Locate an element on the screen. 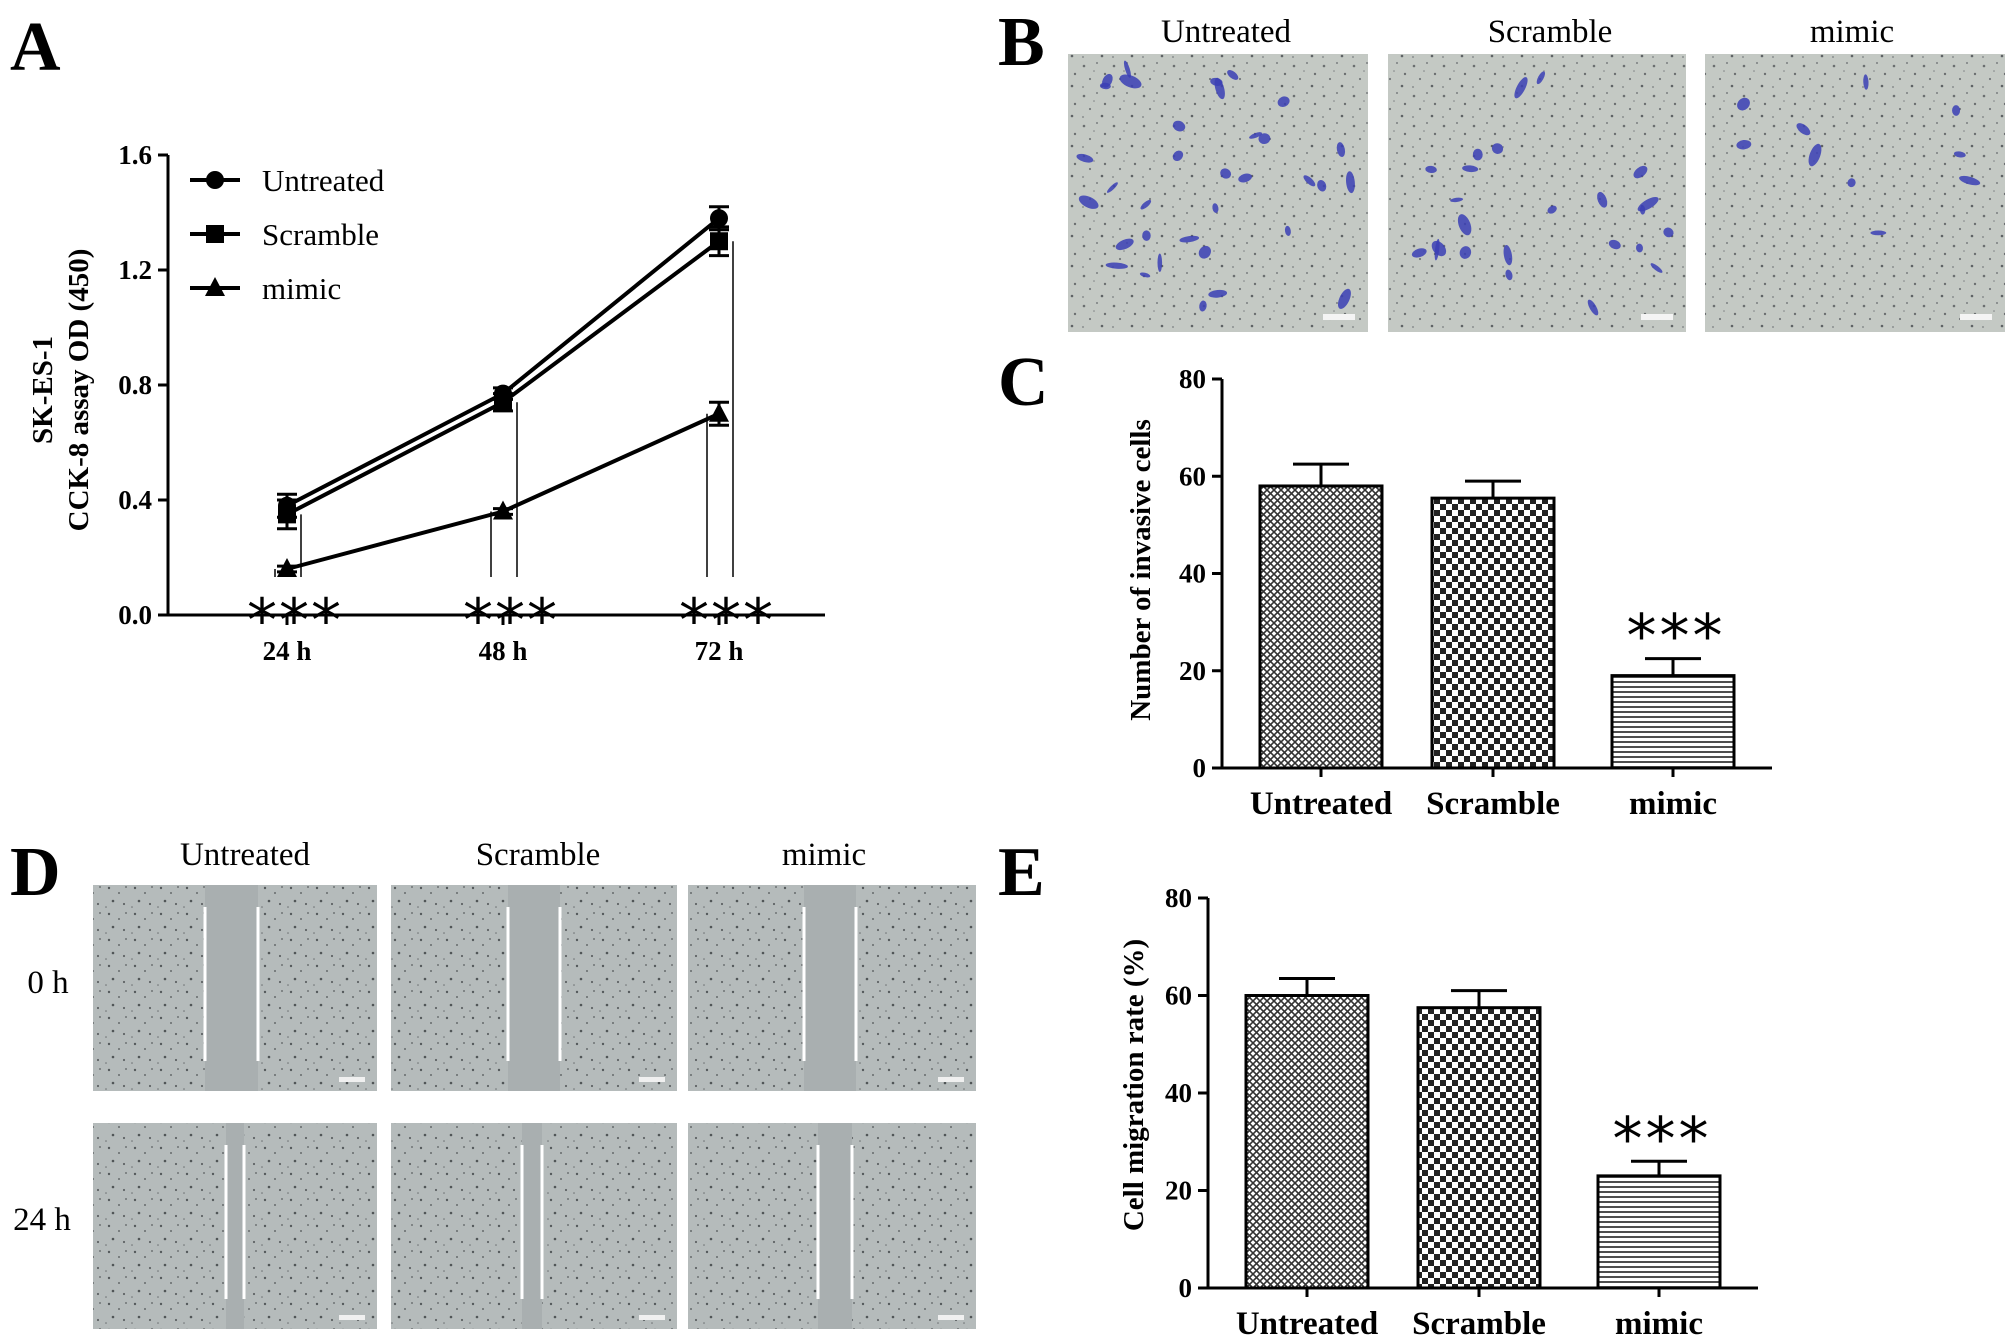 This screenshot has width=2008, height=1339. y-tick-label: 60 is located at coordinates (1192, 476).